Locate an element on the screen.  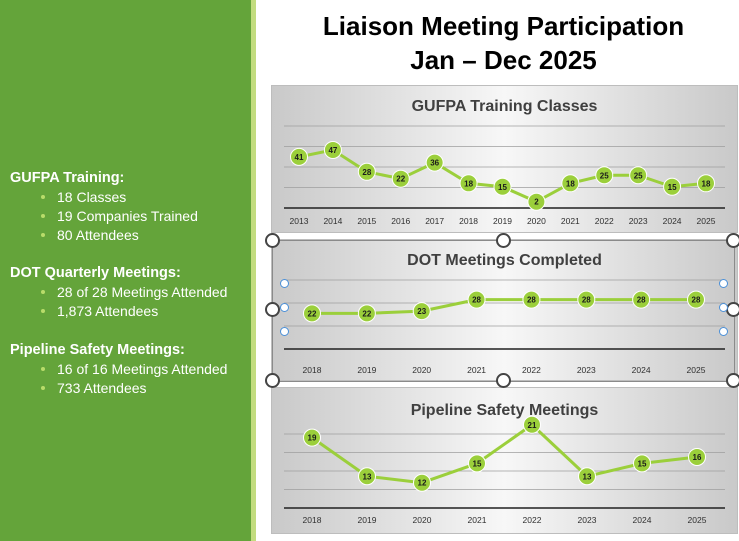
dot-attendees: 1,873 Attendees is located at coordinates (133, 311).